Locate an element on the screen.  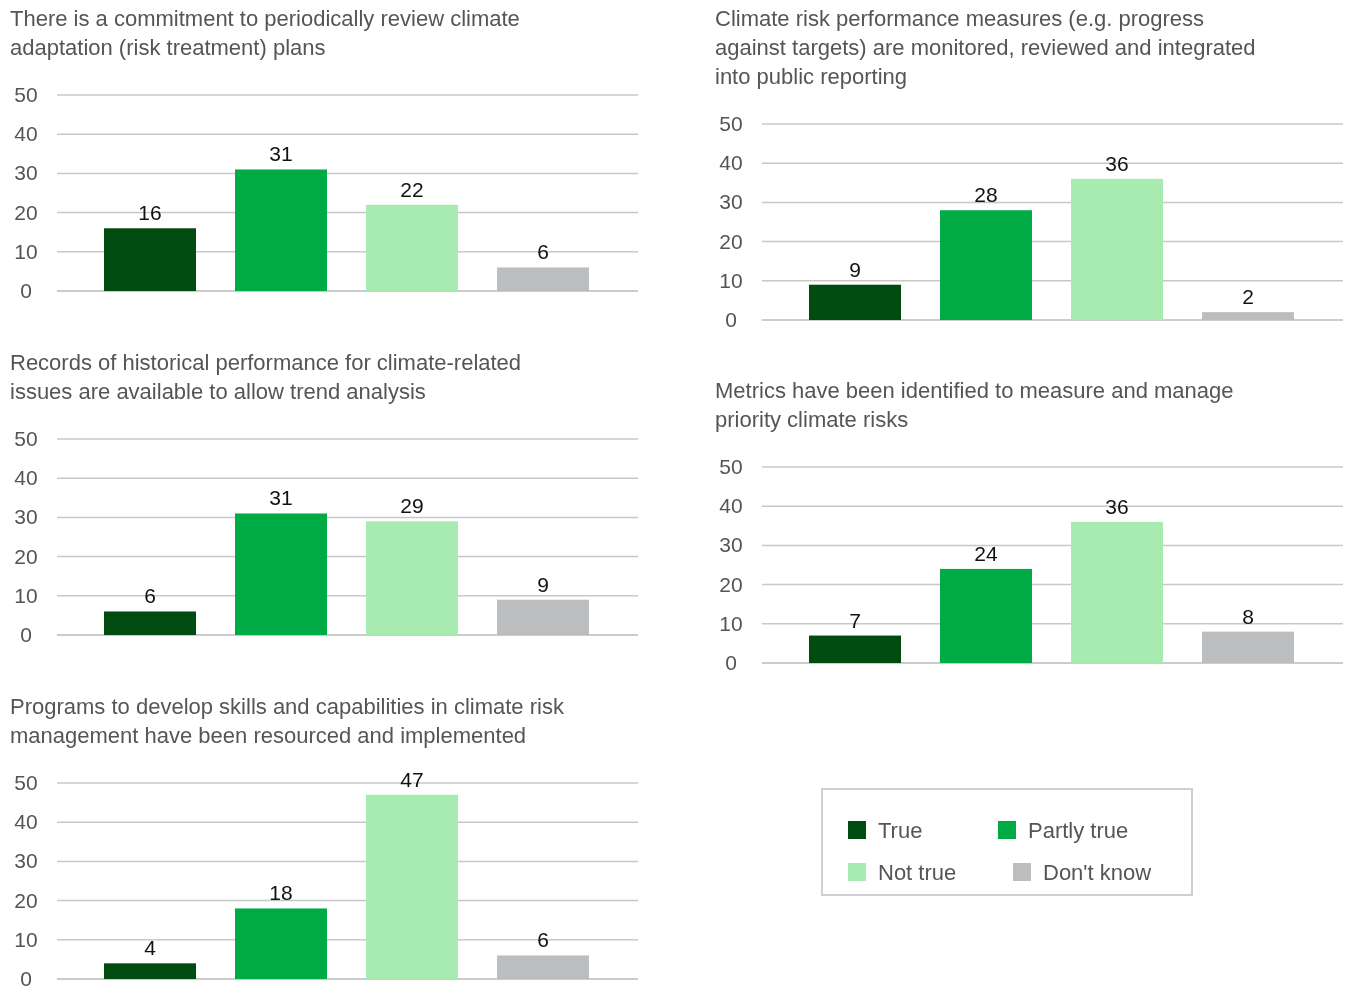
chart-title: Records of historical performance for climate-related issues are available to allow trend analysis is located at coordinates (266, 377).